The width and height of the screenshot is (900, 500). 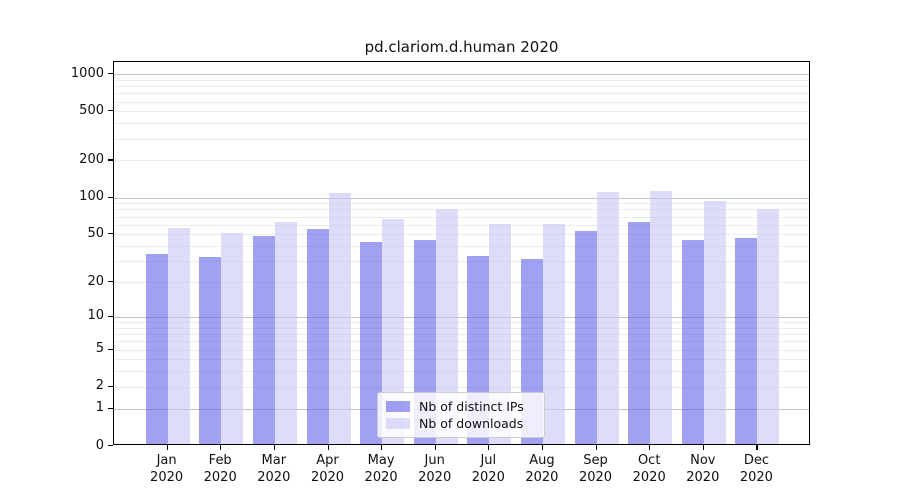 What do you see at coordinates (327, 460) in the screenshot?
I see `x-tick-month: Apr` at bounding box center [327, 460].